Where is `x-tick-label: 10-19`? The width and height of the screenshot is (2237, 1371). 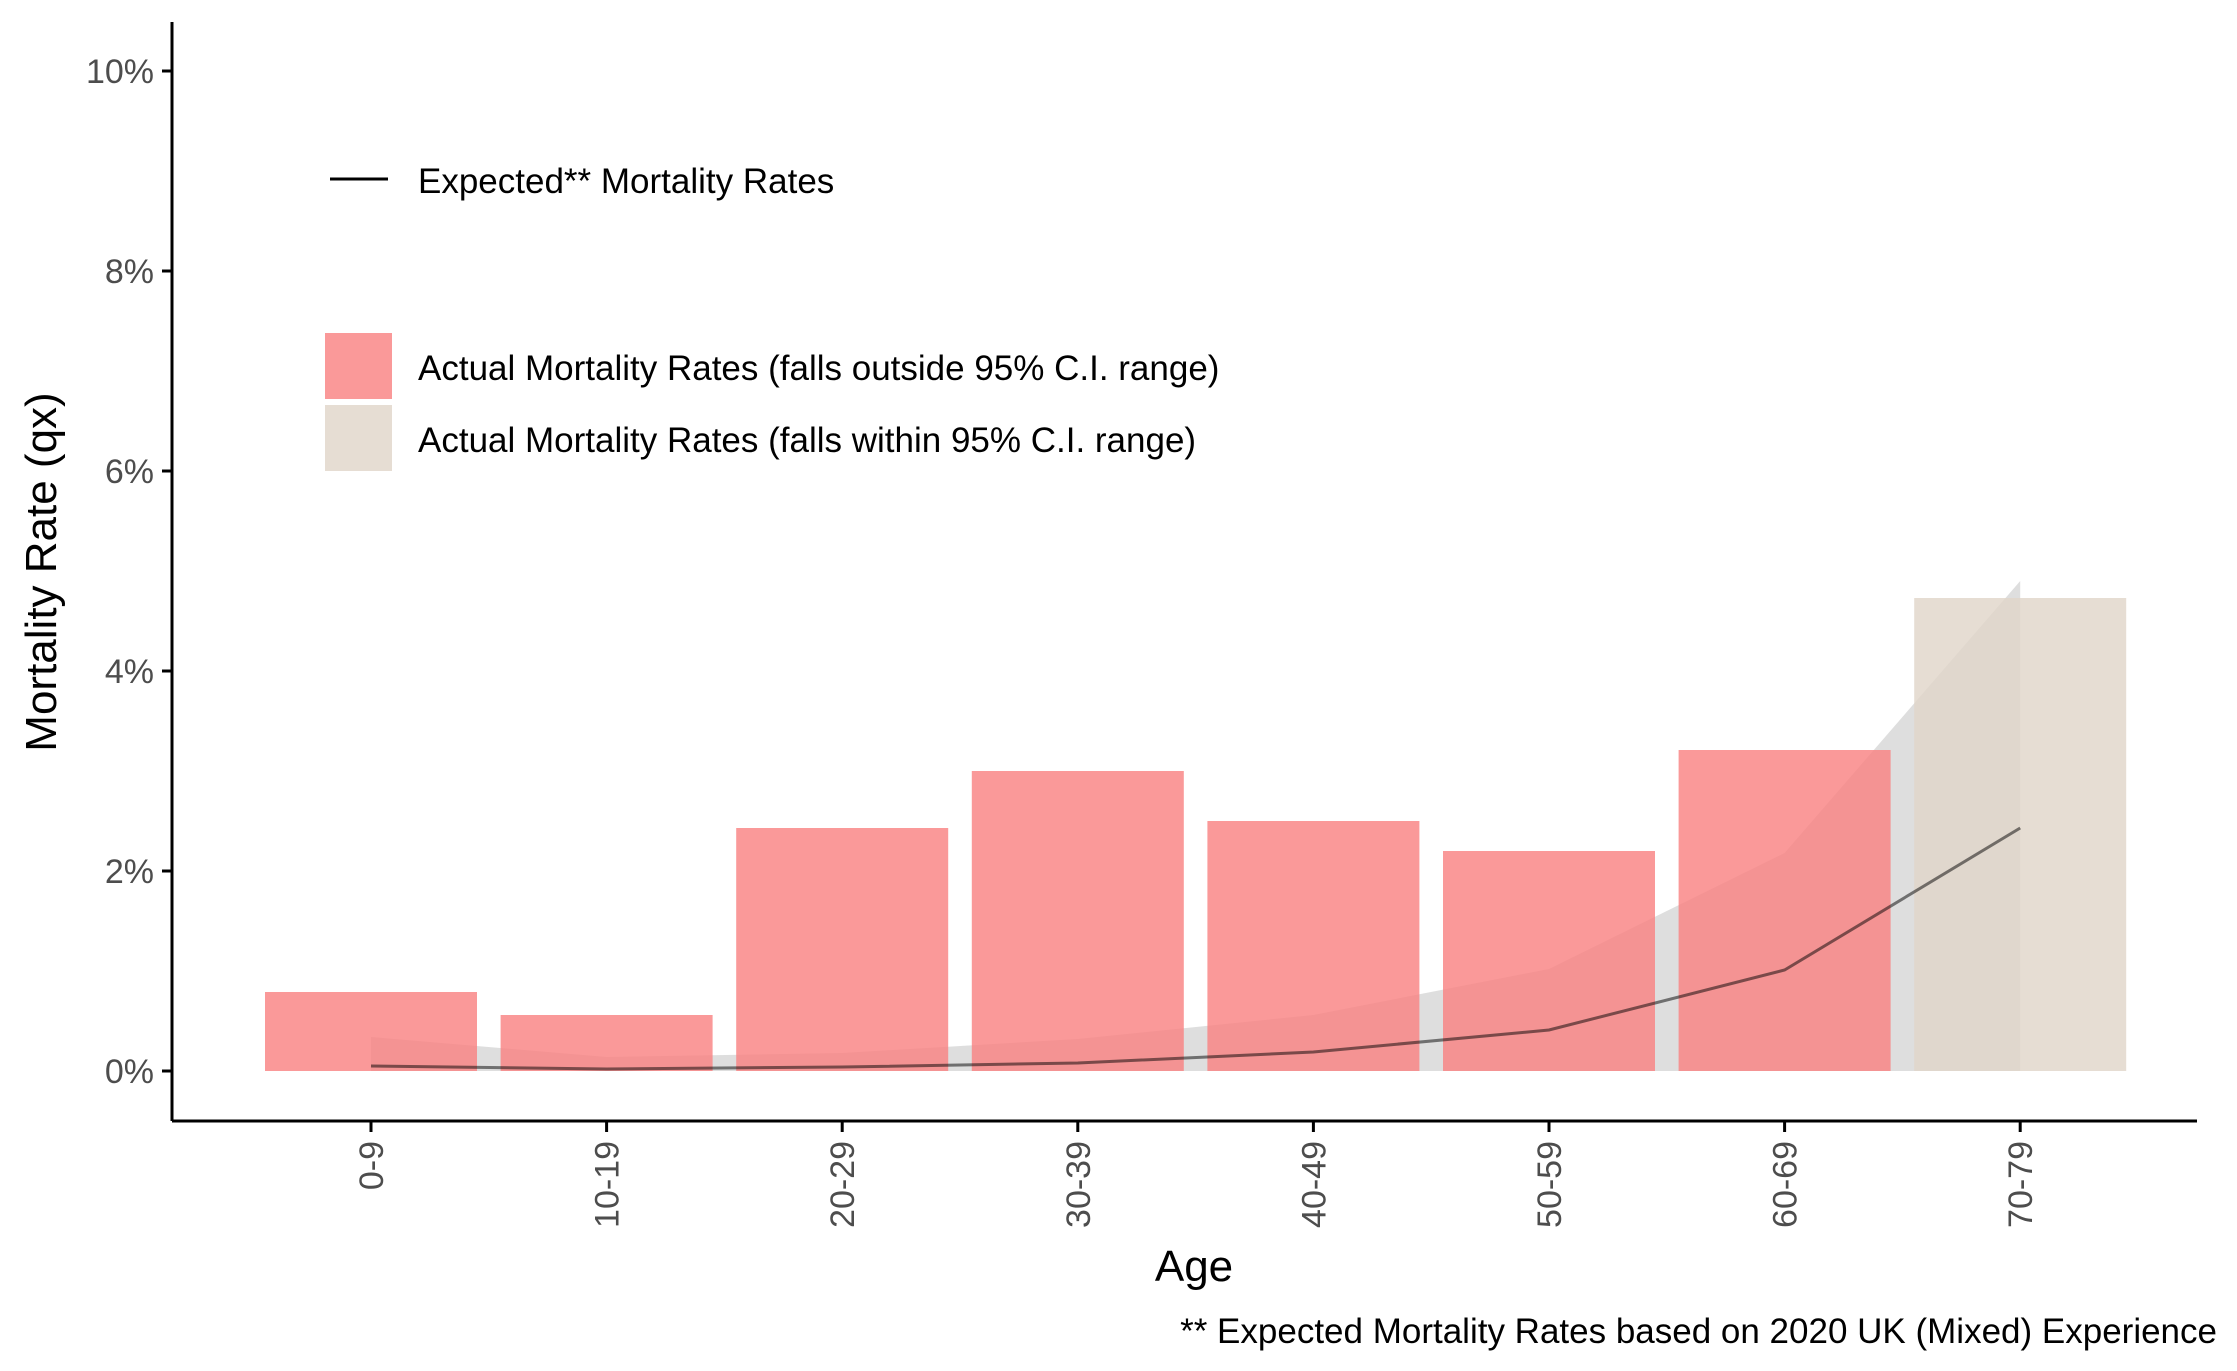 x-tick-label: 10-19 is located at coordinates (608, 1184).